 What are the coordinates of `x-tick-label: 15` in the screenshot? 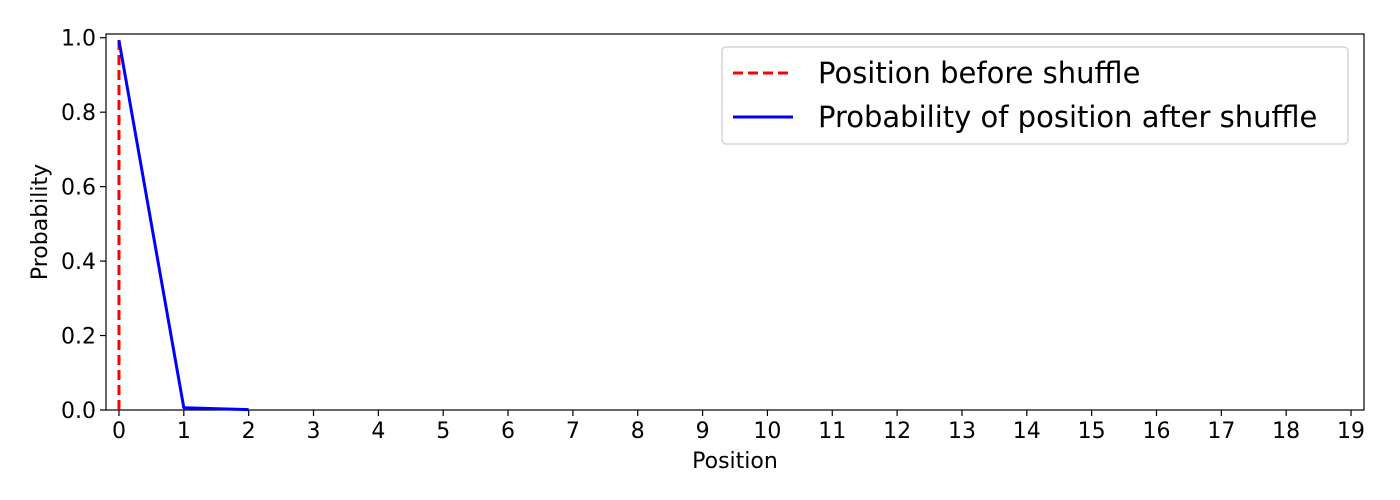 It's located at (1092, 431).